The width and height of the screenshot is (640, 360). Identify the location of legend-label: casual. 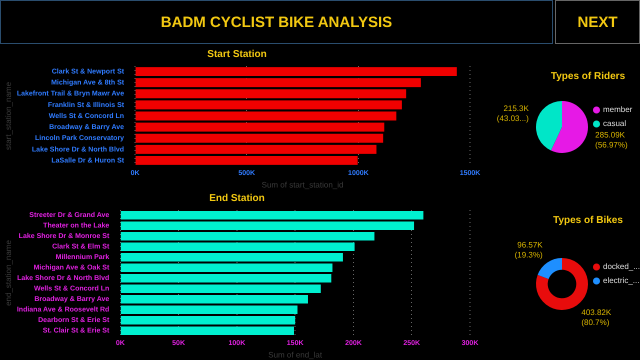
(614, 123).